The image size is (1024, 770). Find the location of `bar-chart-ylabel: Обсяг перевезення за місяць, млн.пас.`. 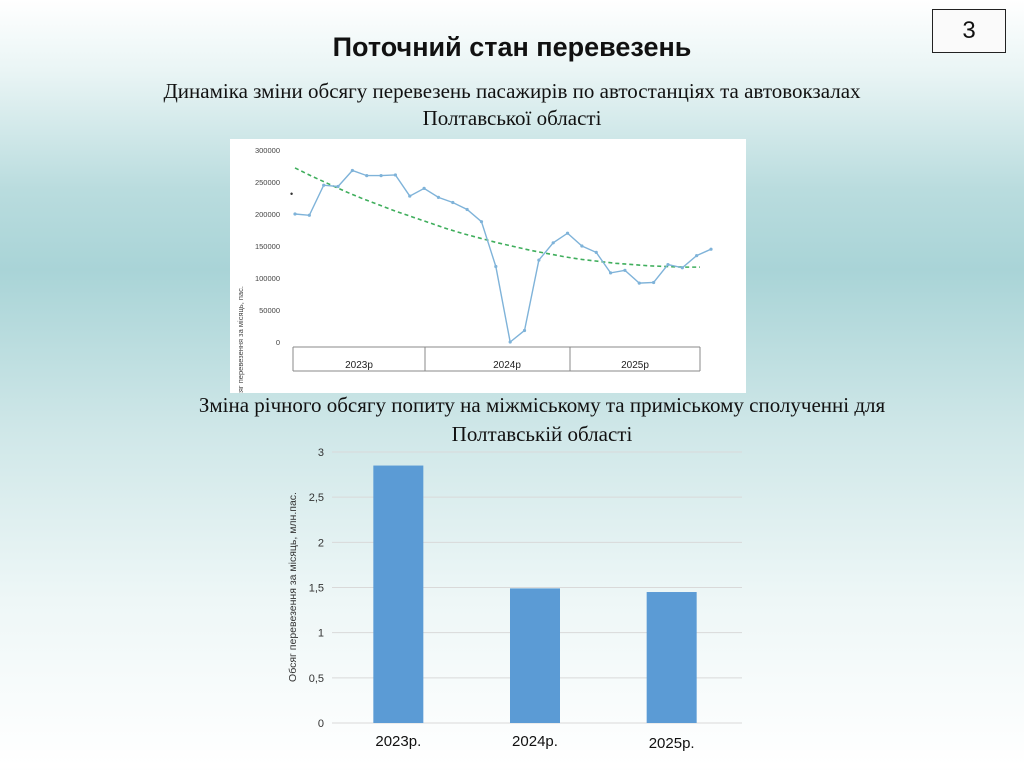

bar-chart-ylabel: Обсяг перевезення за місяць, млн.пас. is located at coordinates (293, 587).